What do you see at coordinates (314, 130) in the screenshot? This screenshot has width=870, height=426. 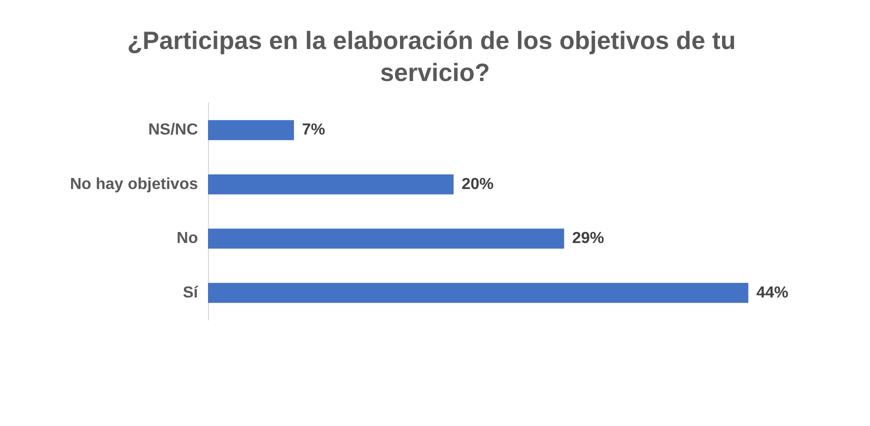 I see `data-label: 7%` at bounding box center [314, 130].